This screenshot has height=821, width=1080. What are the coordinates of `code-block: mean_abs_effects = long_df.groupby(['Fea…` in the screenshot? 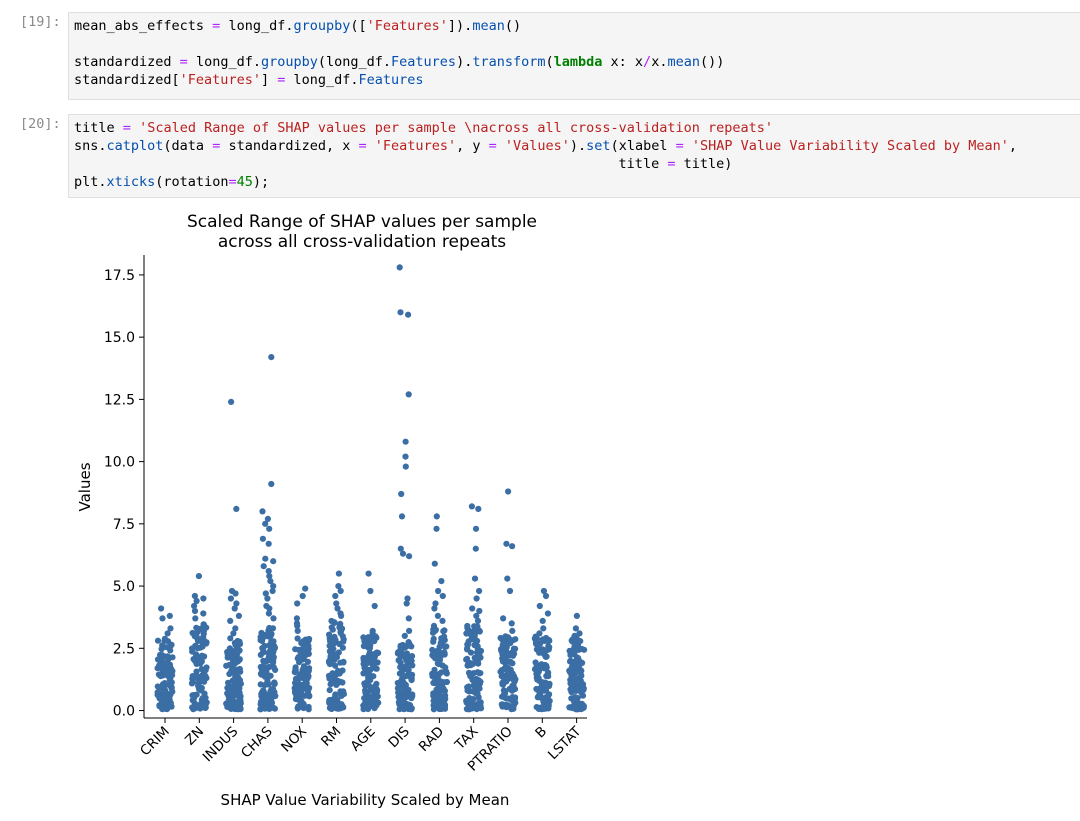 It's located at (575, 53).